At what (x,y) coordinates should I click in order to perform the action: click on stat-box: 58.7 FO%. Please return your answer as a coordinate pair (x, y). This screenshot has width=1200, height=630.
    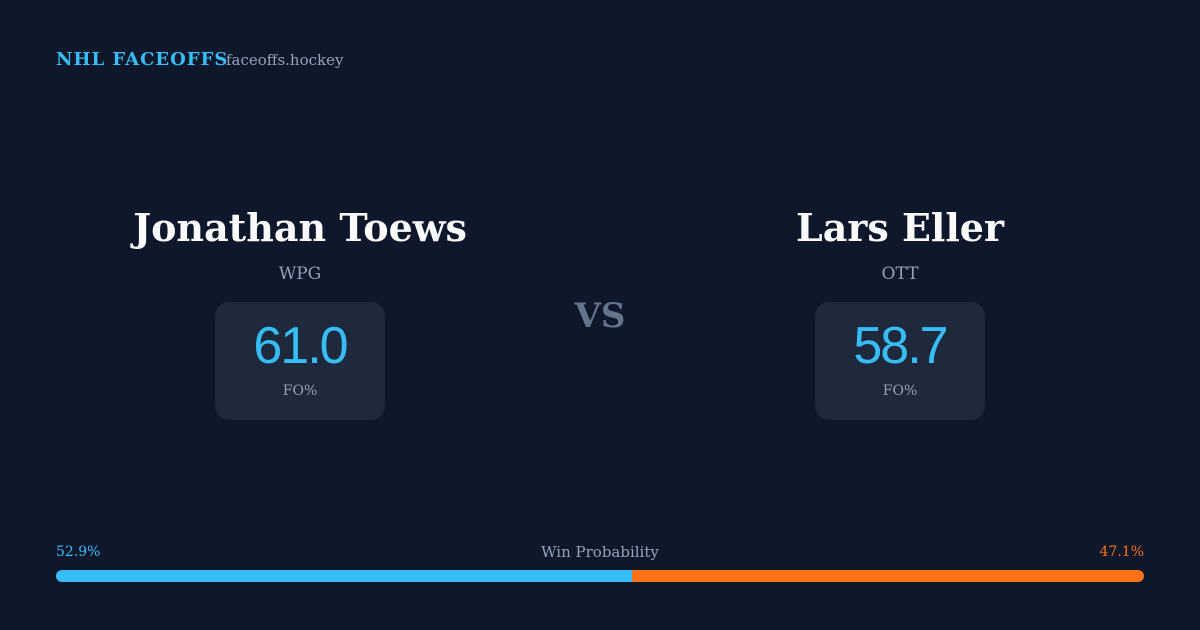
    Looking at the image, I should click on (900, 361).